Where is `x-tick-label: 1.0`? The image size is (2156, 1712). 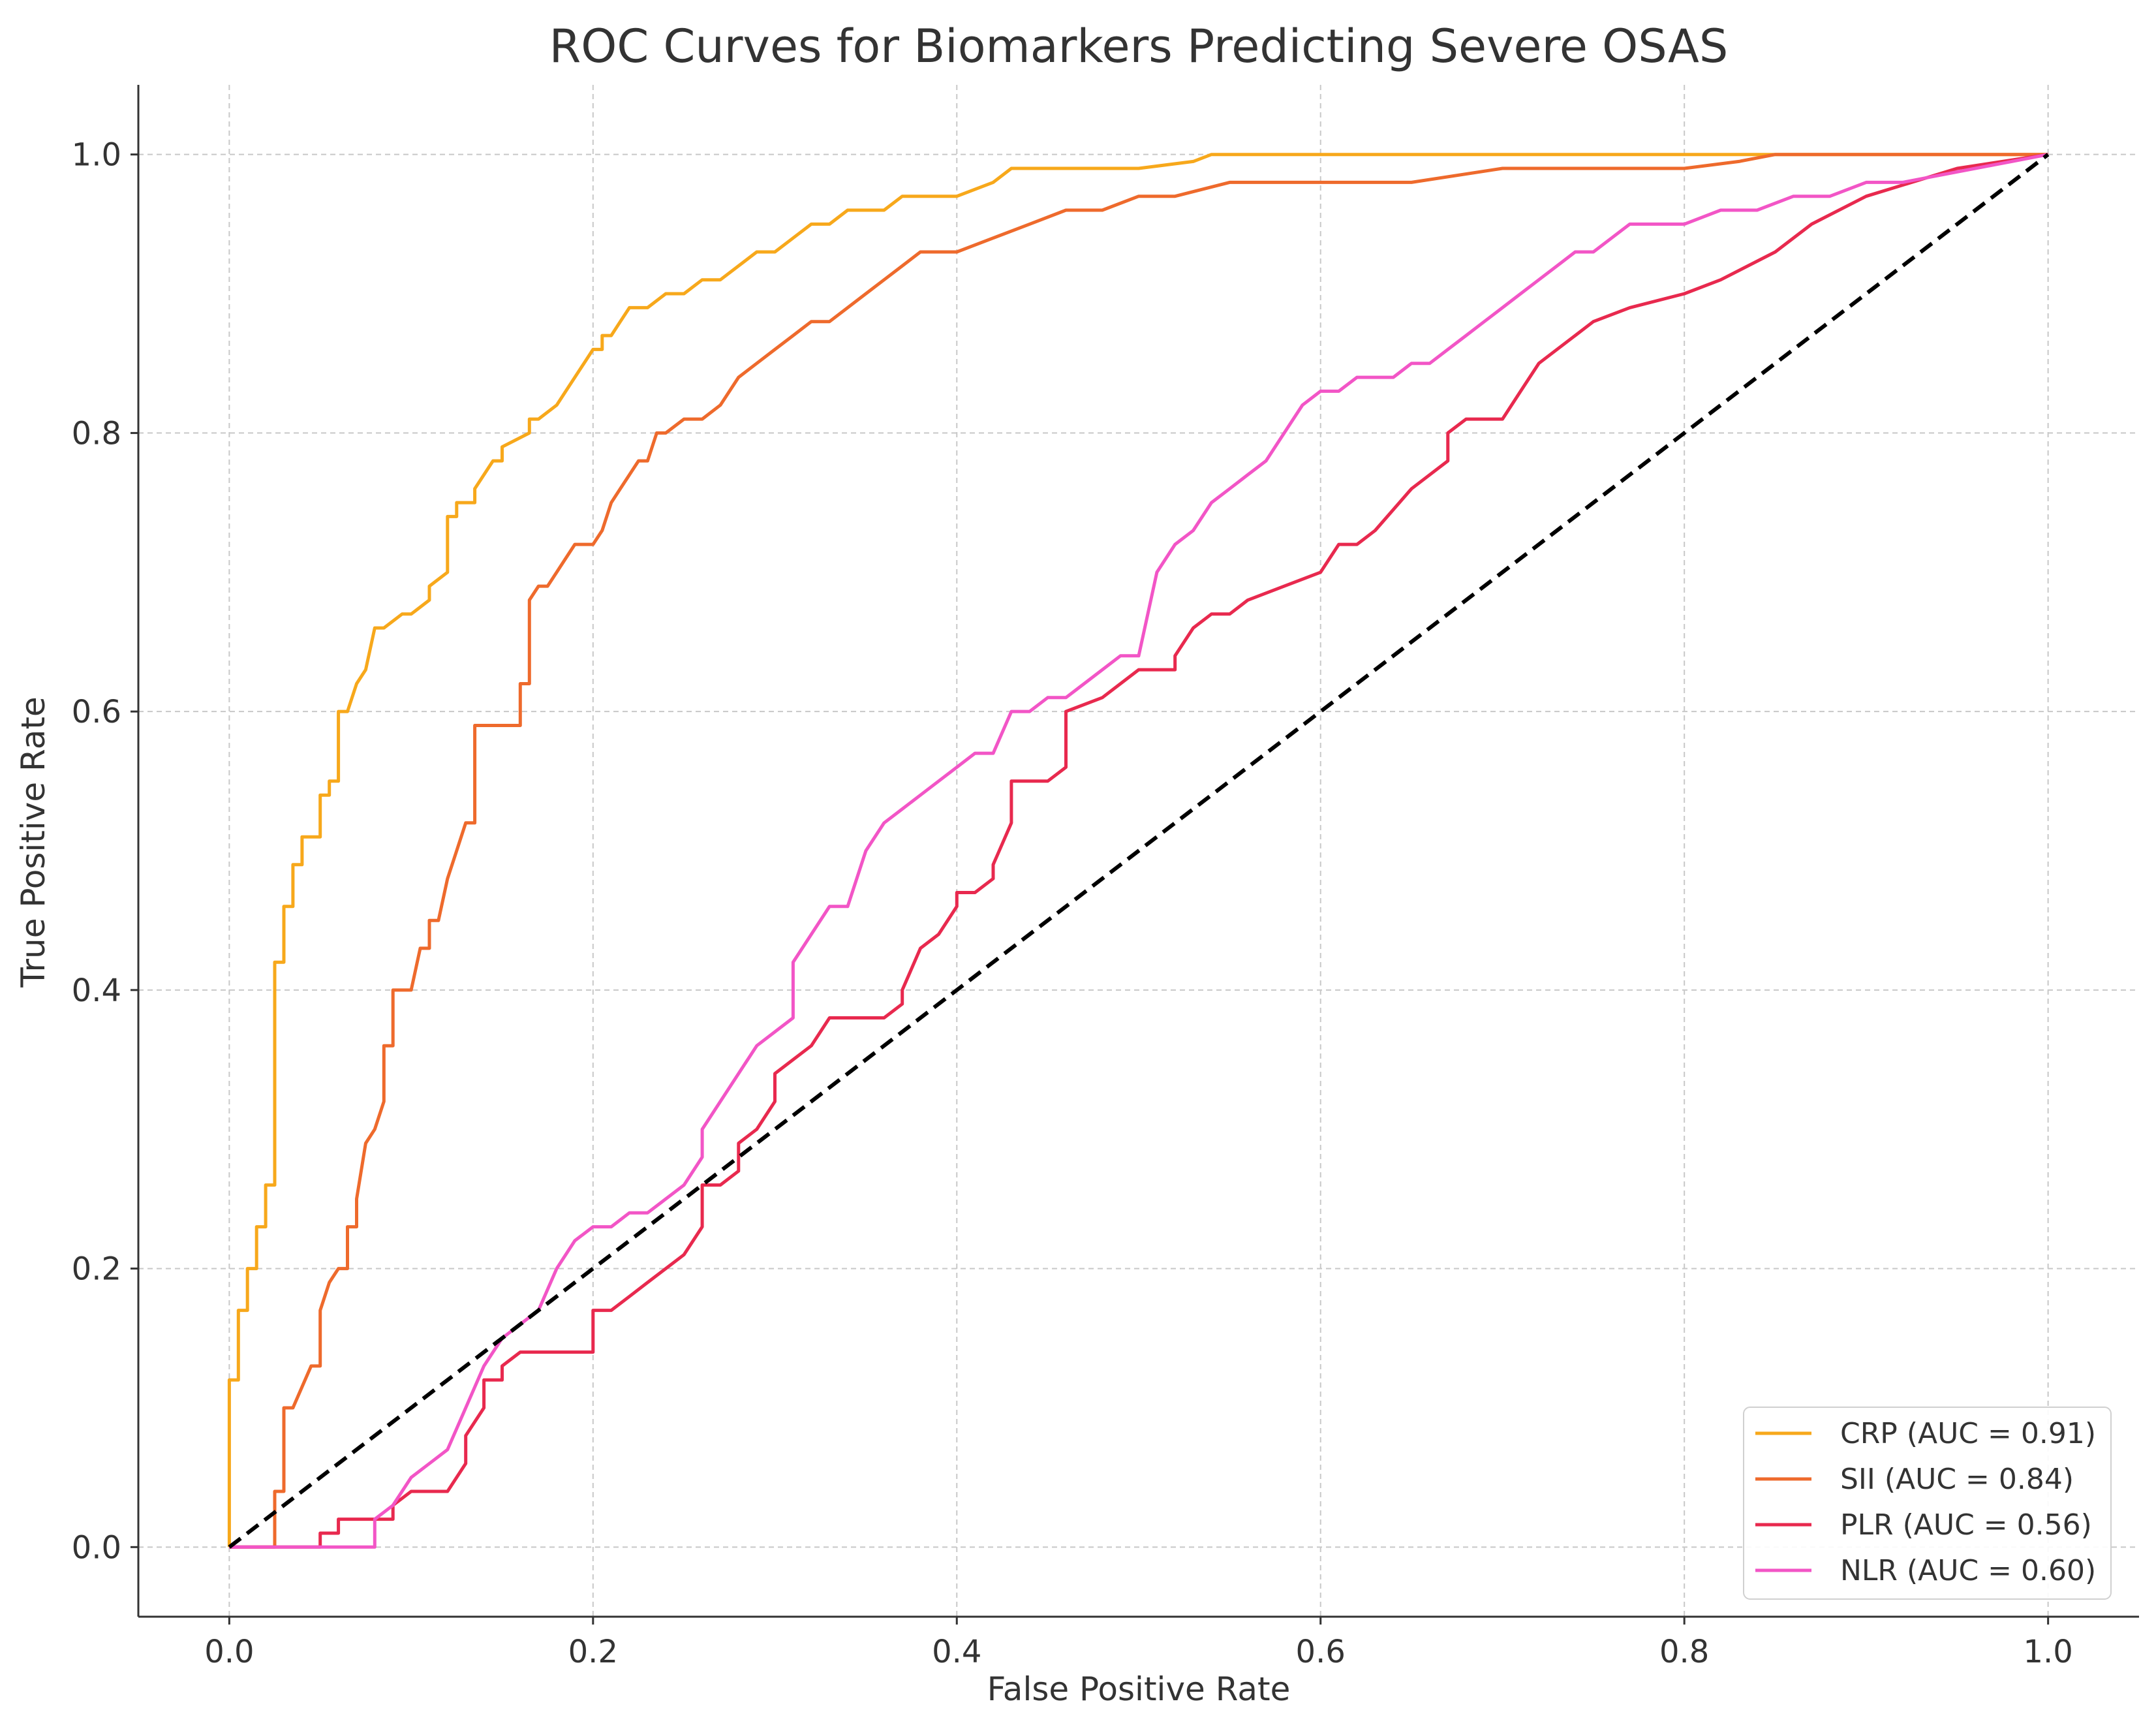
x-tick-label: 1.0 is located at coordinates (2048, 1652).